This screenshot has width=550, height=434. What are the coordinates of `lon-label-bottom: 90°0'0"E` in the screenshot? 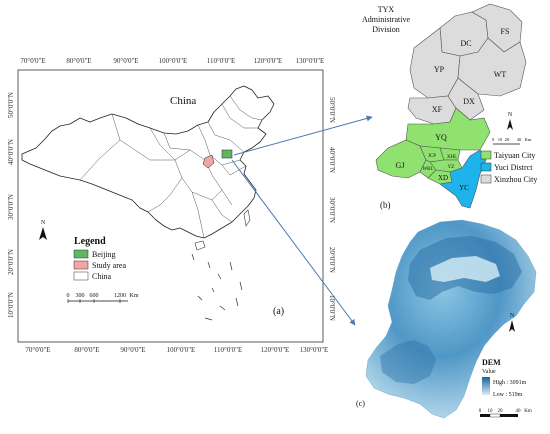 It's located at (132, 350).